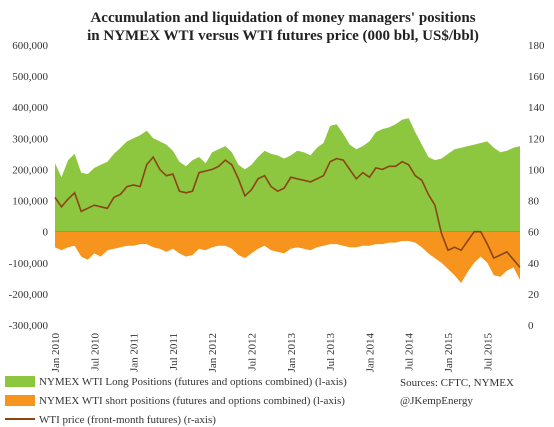  I want to click on right-axis-tick-label: 20, so click(534, 295).